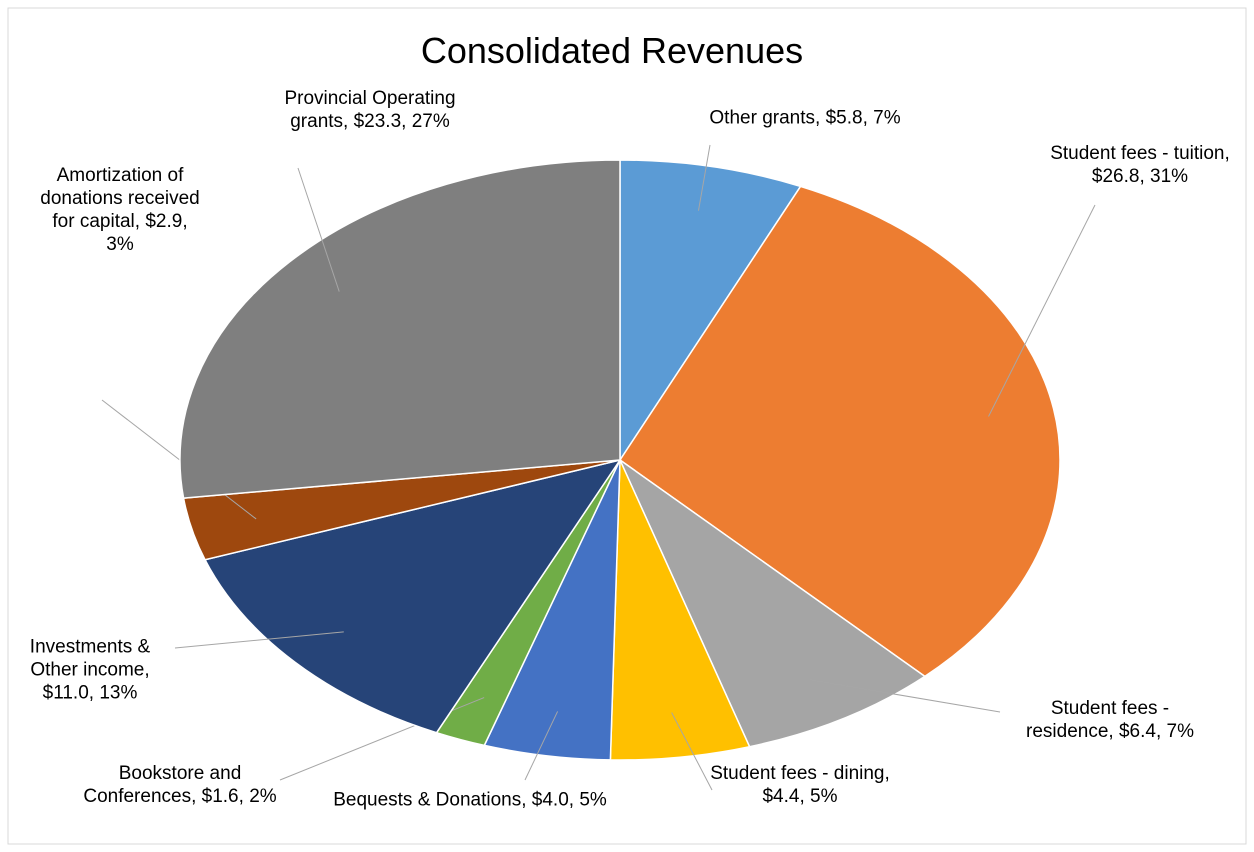 The height and width of the screenshot is (852, 1254). What do you see at coordinates (797, 773) in the screenshot?
I see `category-label: Student fees - dining` at bounding box center [797, 773].